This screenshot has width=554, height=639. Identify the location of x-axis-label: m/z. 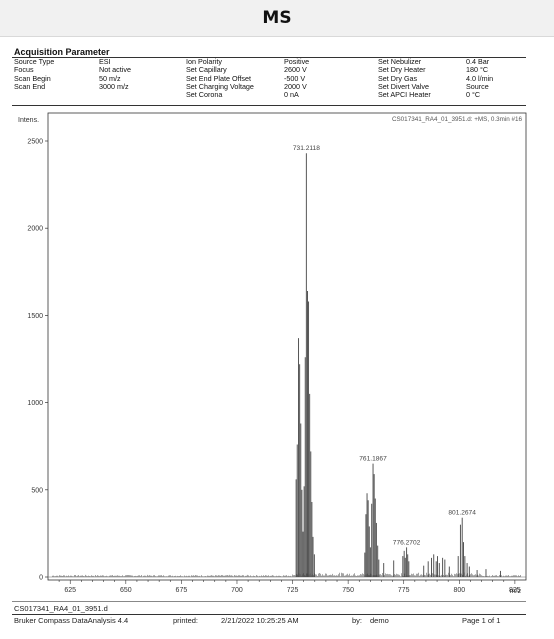
(516, 591).